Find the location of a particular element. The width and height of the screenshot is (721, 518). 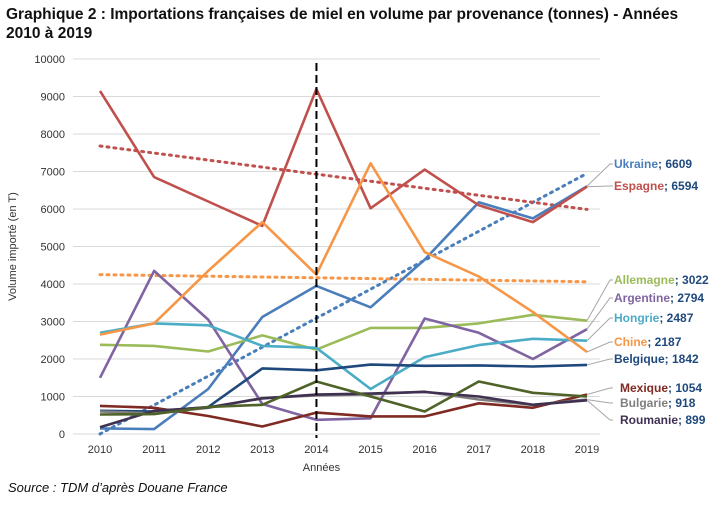

series-end-label: Allemagne; 3022 is located at coordinates (661, 280).